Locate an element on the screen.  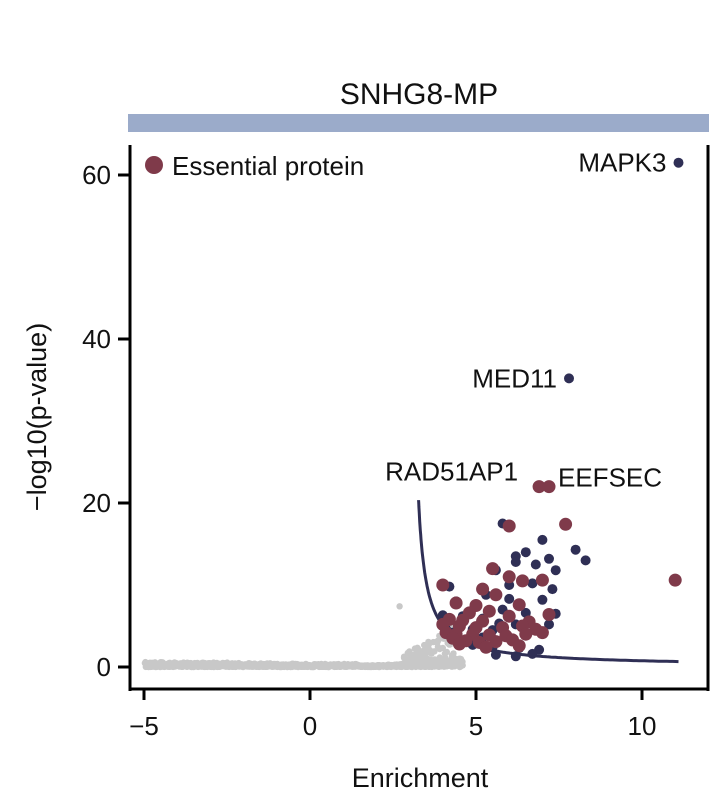
gene-label-eefsec: EEFSEC is located at coordinates (610, 478).